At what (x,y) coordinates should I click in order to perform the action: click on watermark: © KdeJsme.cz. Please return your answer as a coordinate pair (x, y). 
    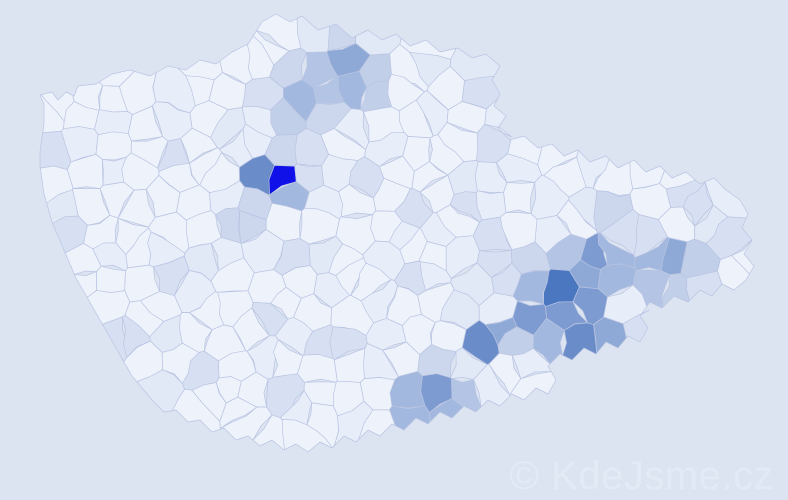
    Looking at the image, I should click on (642, 476).